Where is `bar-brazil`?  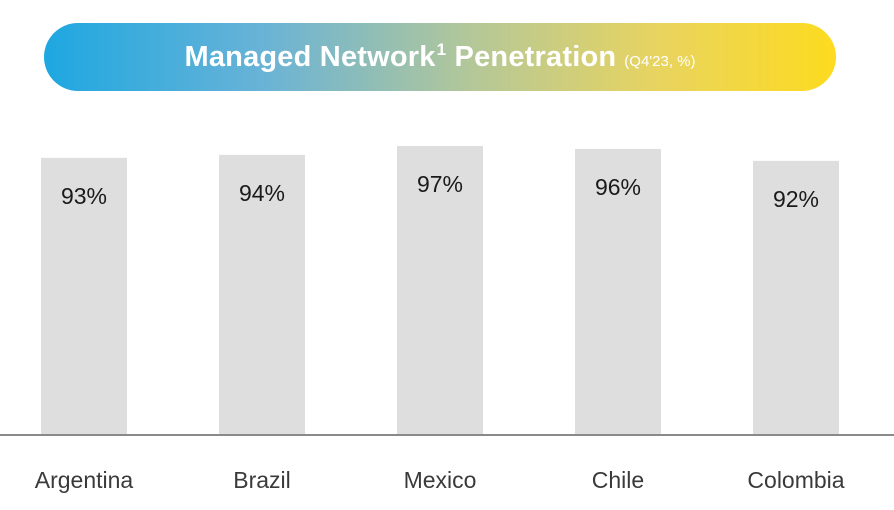
bar-brazil is located at coordinates (262, 294).